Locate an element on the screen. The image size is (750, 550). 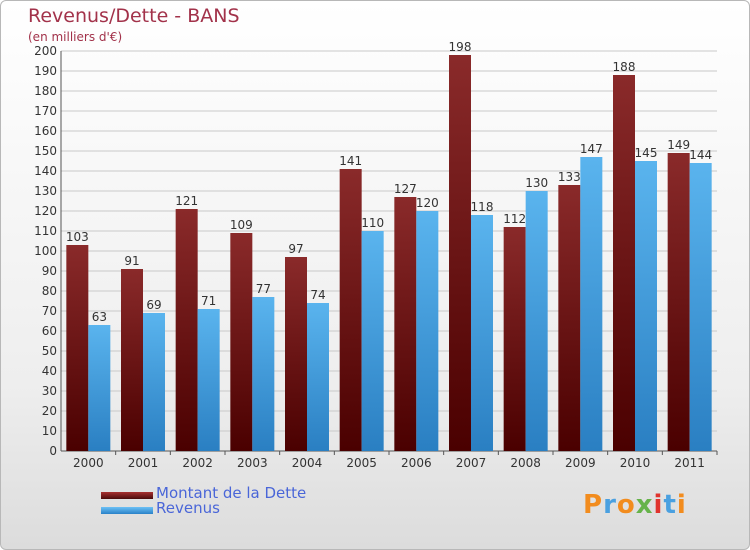
y-tick-label: 190 is located at coordinates (45, 71).